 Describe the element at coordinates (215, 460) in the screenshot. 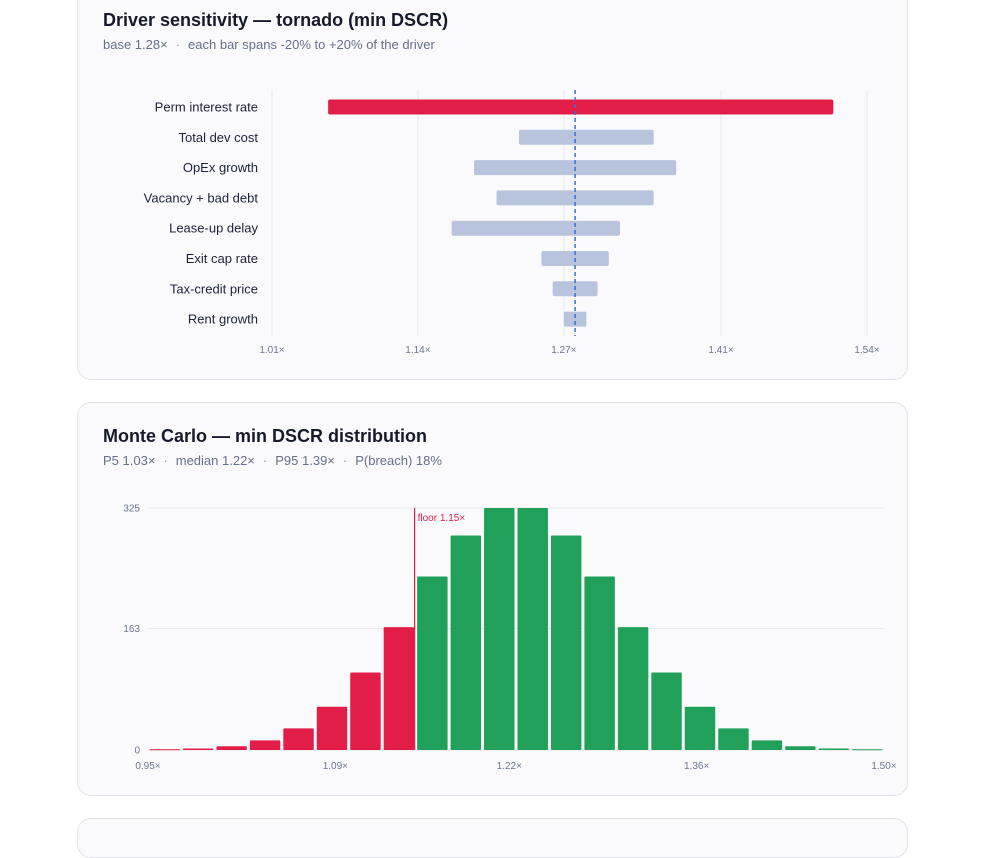

I see `stat-median: median 1.22×` at that location.